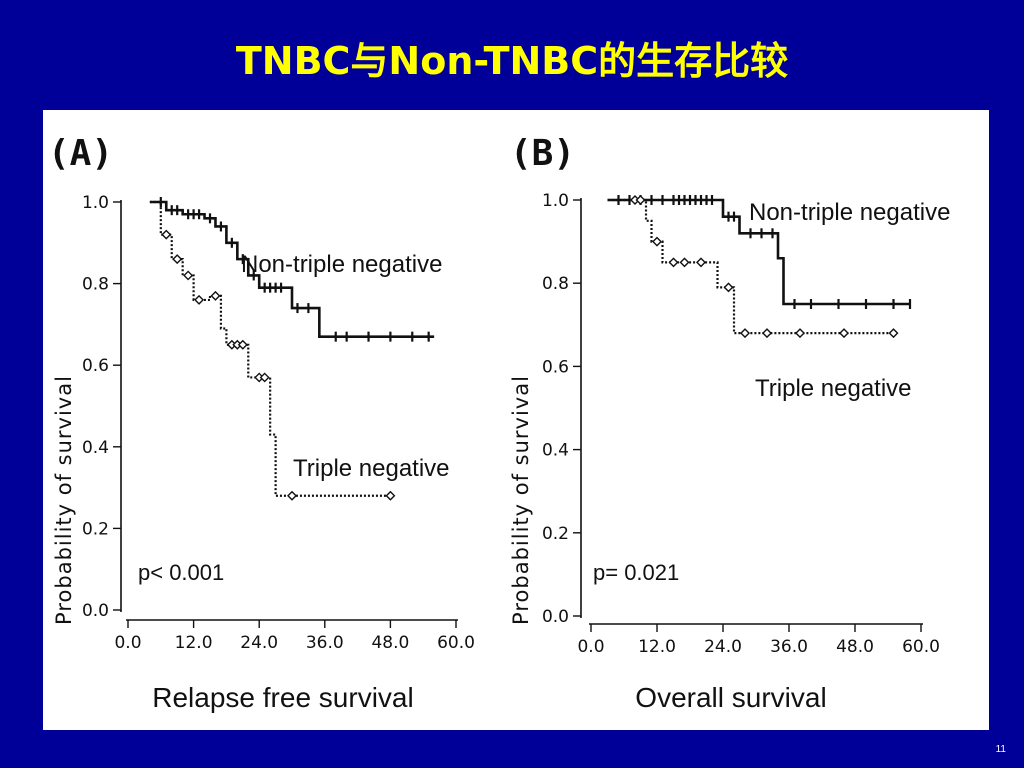 The height and width of the screenshot is (768, 1024). I want to click on panel-b-y-tick-label: 0.0, so click(555, 617).